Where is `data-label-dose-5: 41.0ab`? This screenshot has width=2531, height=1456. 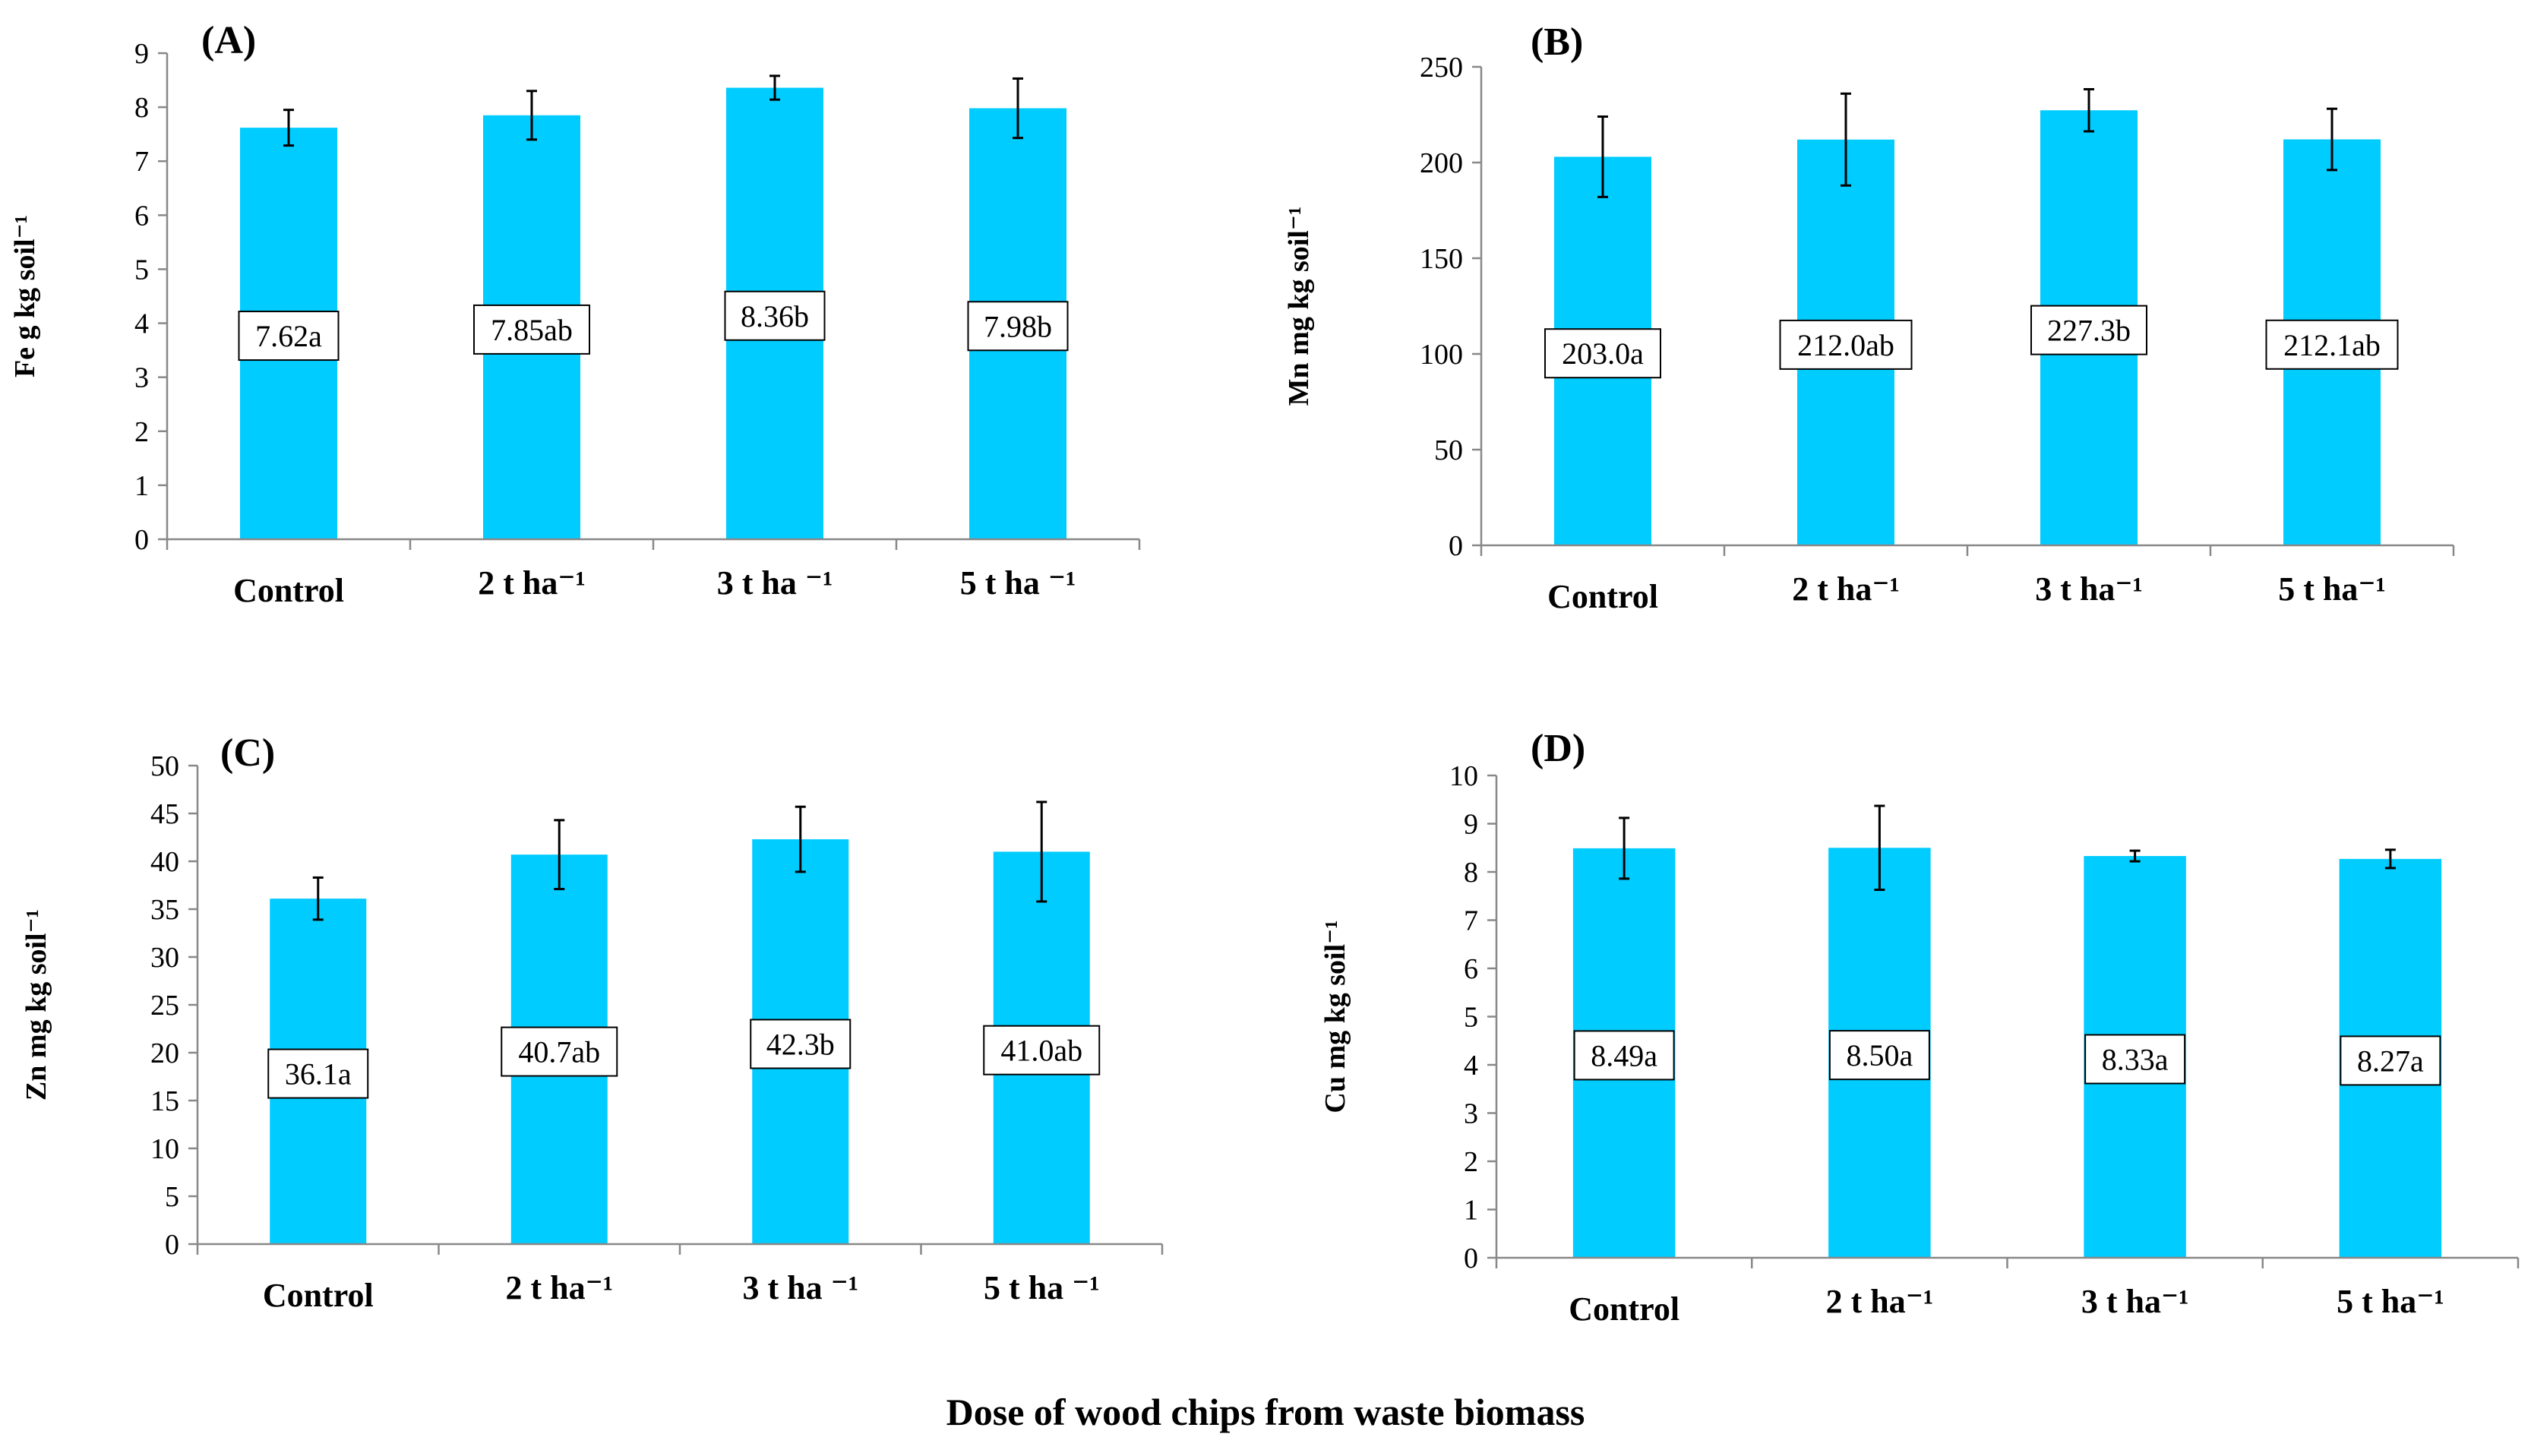
data-label-dose-5: 41.0ab is located at coordinates (1041, 1051).